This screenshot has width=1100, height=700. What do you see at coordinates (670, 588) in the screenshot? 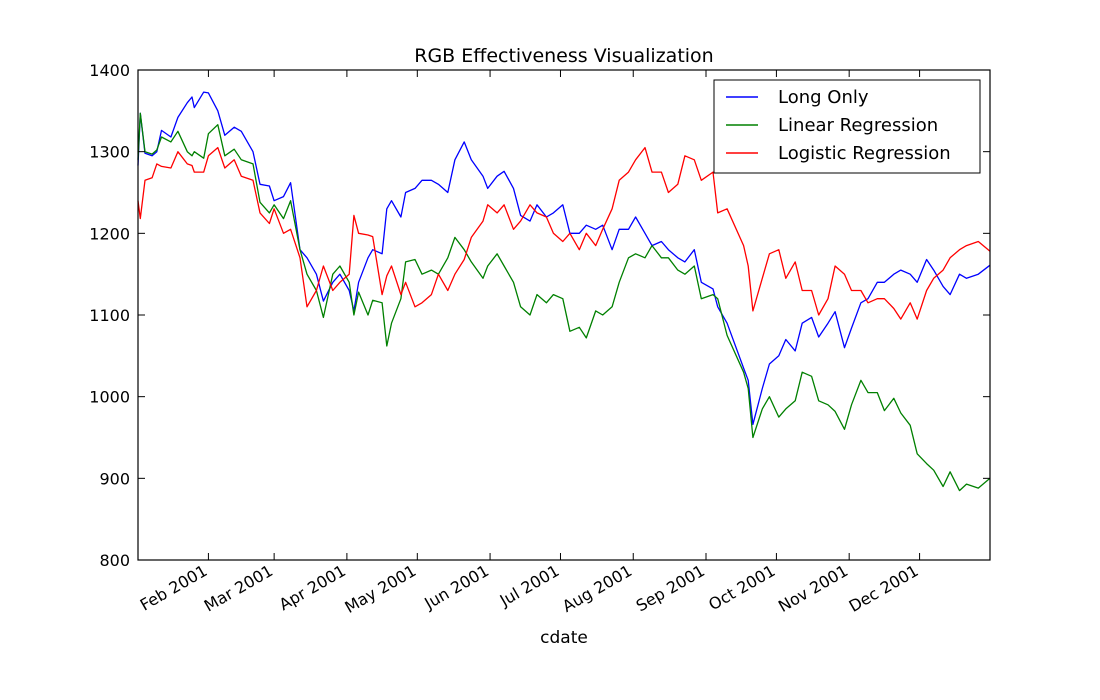
I see `x-tick-label: Sep 2001` at bounding box center [670, 588].